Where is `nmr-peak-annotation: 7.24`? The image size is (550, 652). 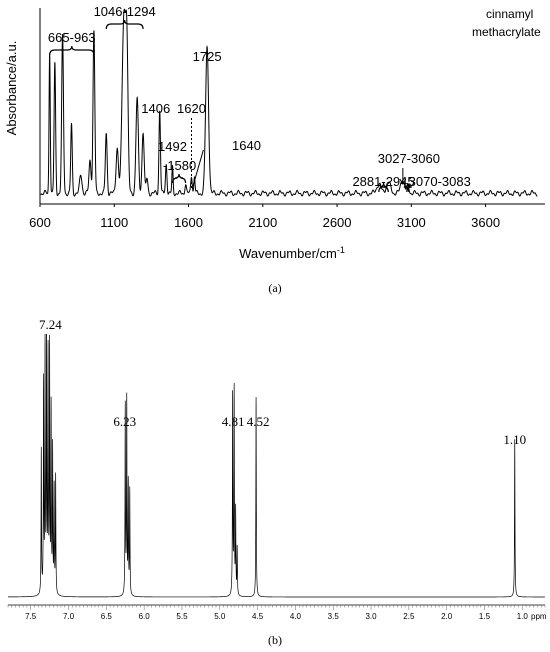 nmr-peak-annotation: 7.24 is located at coordinates (50, 324).